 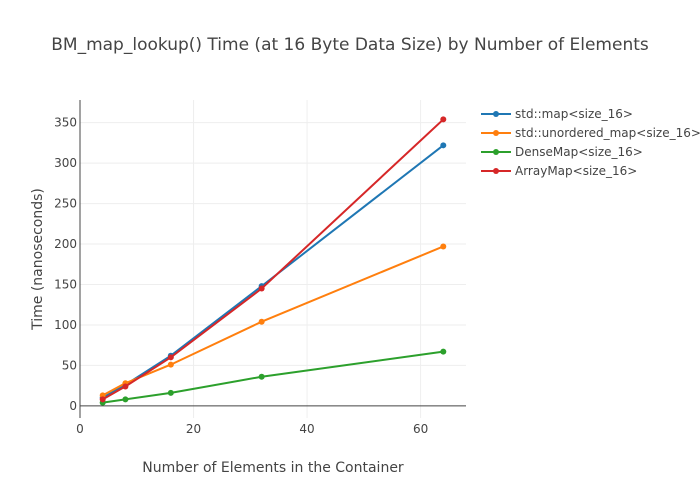 I want to click on y-tick-label: 250, so click(x=65, y=204).